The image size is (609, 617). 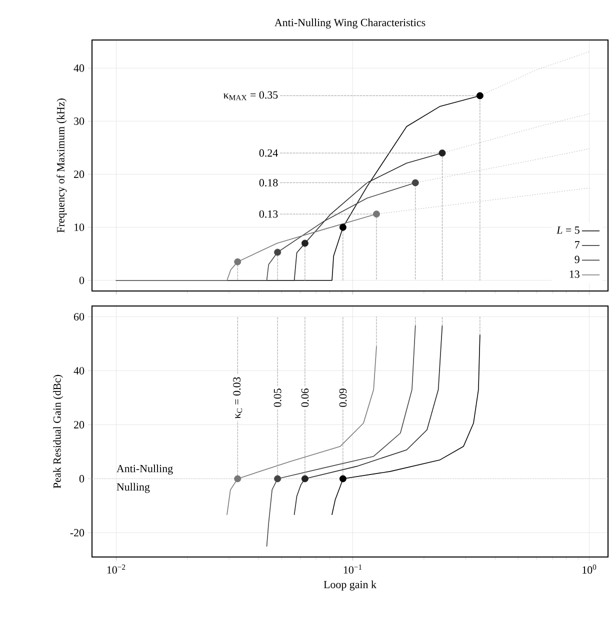 What do you see at coordinates (577, 244) in the screenshot?
I see `legend-label: 7` at bounding box center [577, 244].